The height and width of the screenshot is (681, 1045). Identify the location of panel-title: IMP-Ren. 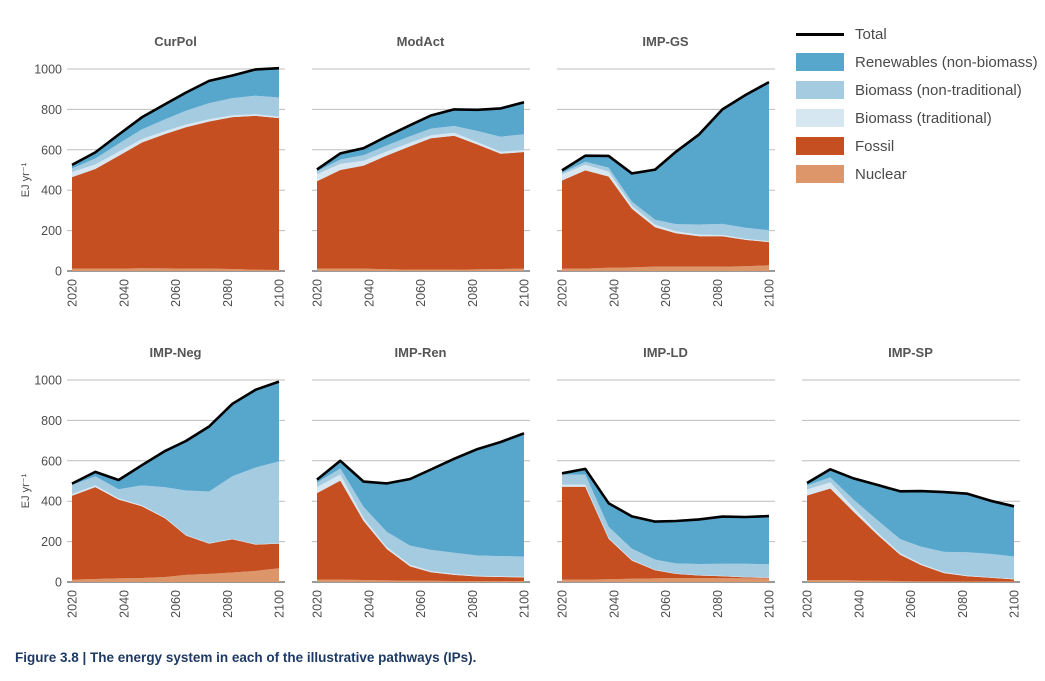
(421, 352).